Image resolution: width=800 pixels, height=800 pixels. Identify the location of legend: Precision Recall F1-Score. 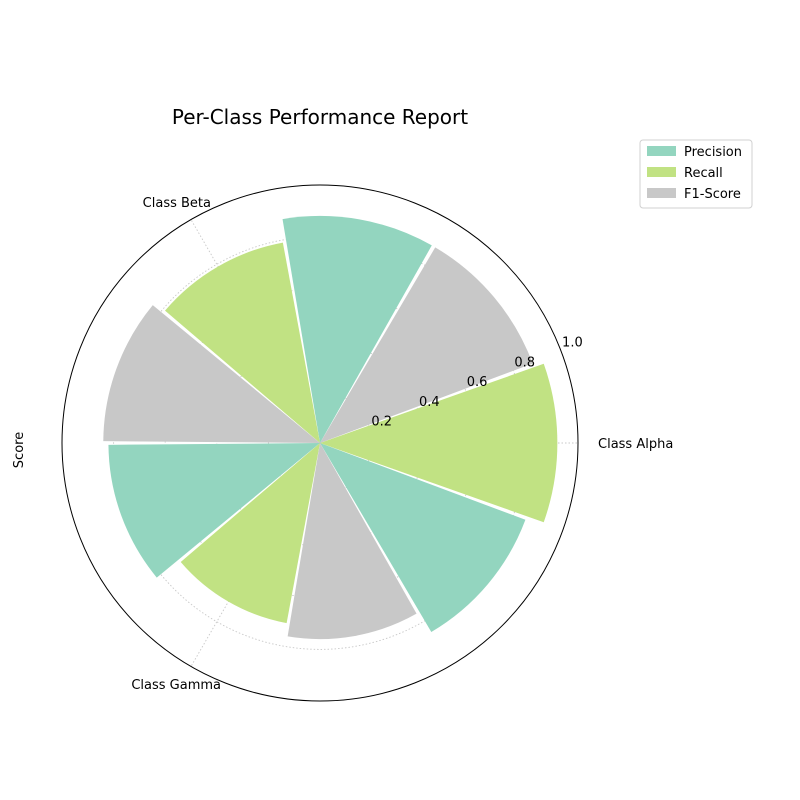
(696, 174).